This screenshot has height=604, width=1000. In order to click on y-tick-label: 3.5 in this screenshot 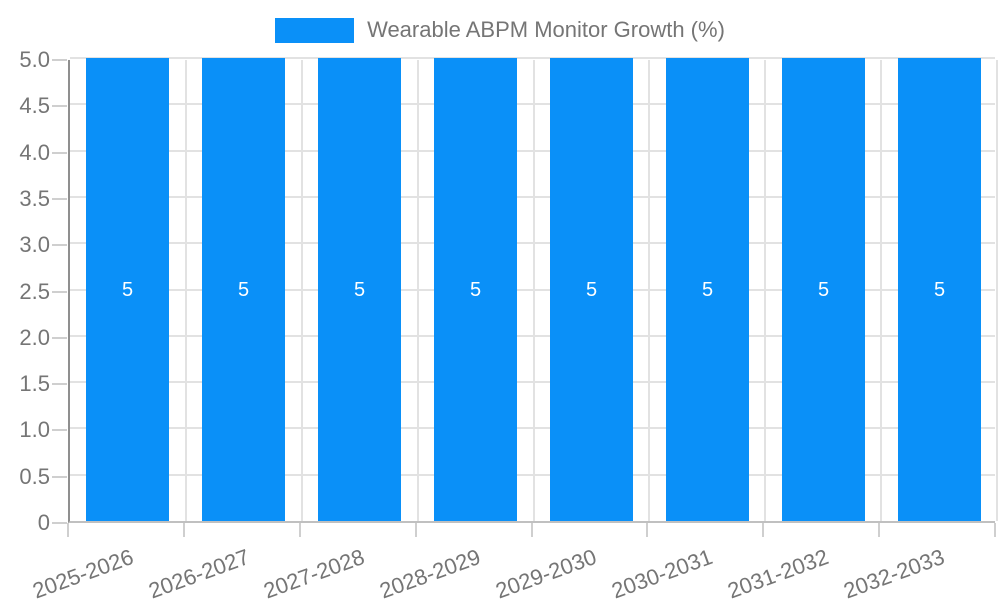, I will do `click(34, 198)`.